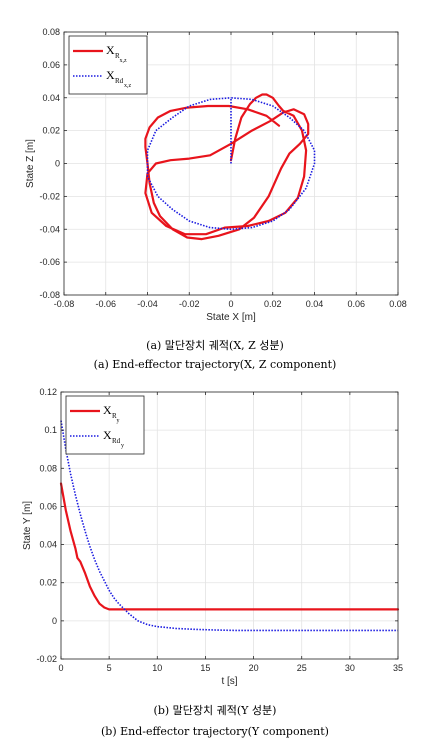 This screenshot has width=430, height=747. Describe the element at coordinates (49, 262) in the screenshot. I see `y-tick-label: -0.06` at that location.